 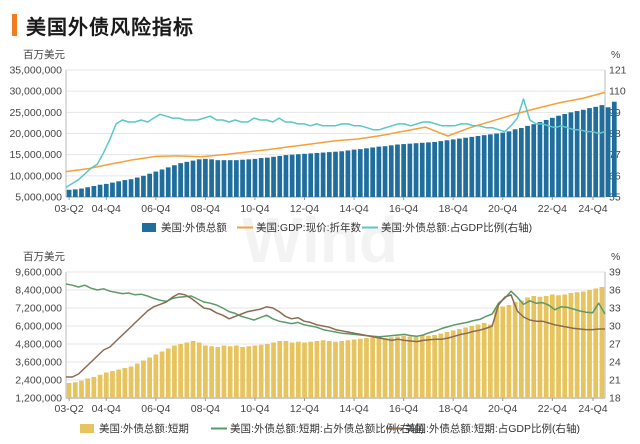 What do you see at coordinates (87, 428) in the screenshot?
I see `bottom-legend-swatch` at bounding box center [87, 428].